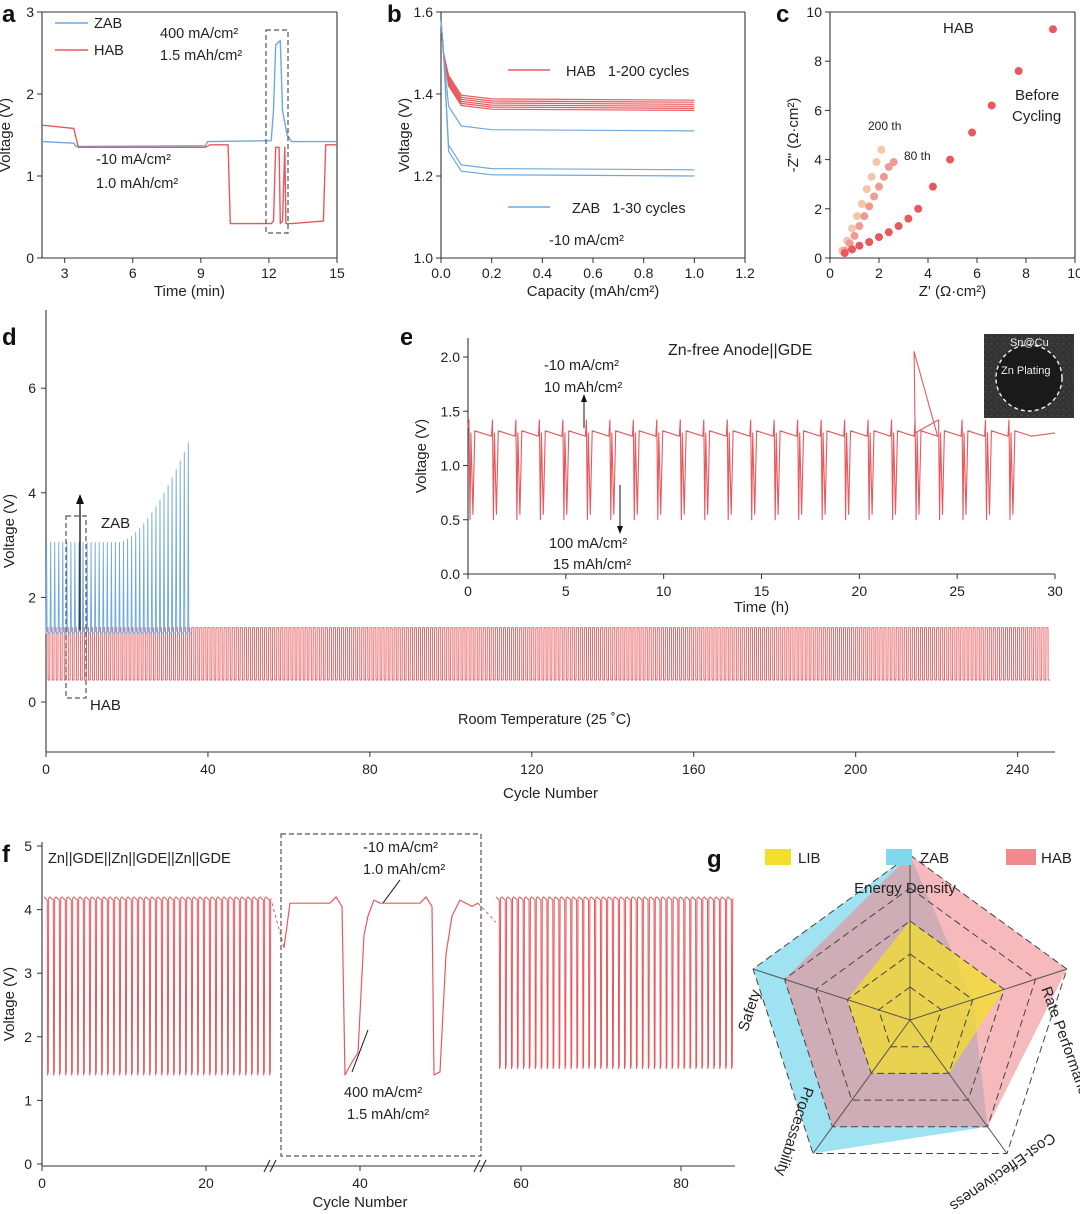 This screenshot has width=1080, height=1214. What do you see at coordinates (133, 273) in the screenshot?
I see `x-tick-label: 6` at bounding box center [133, 273].